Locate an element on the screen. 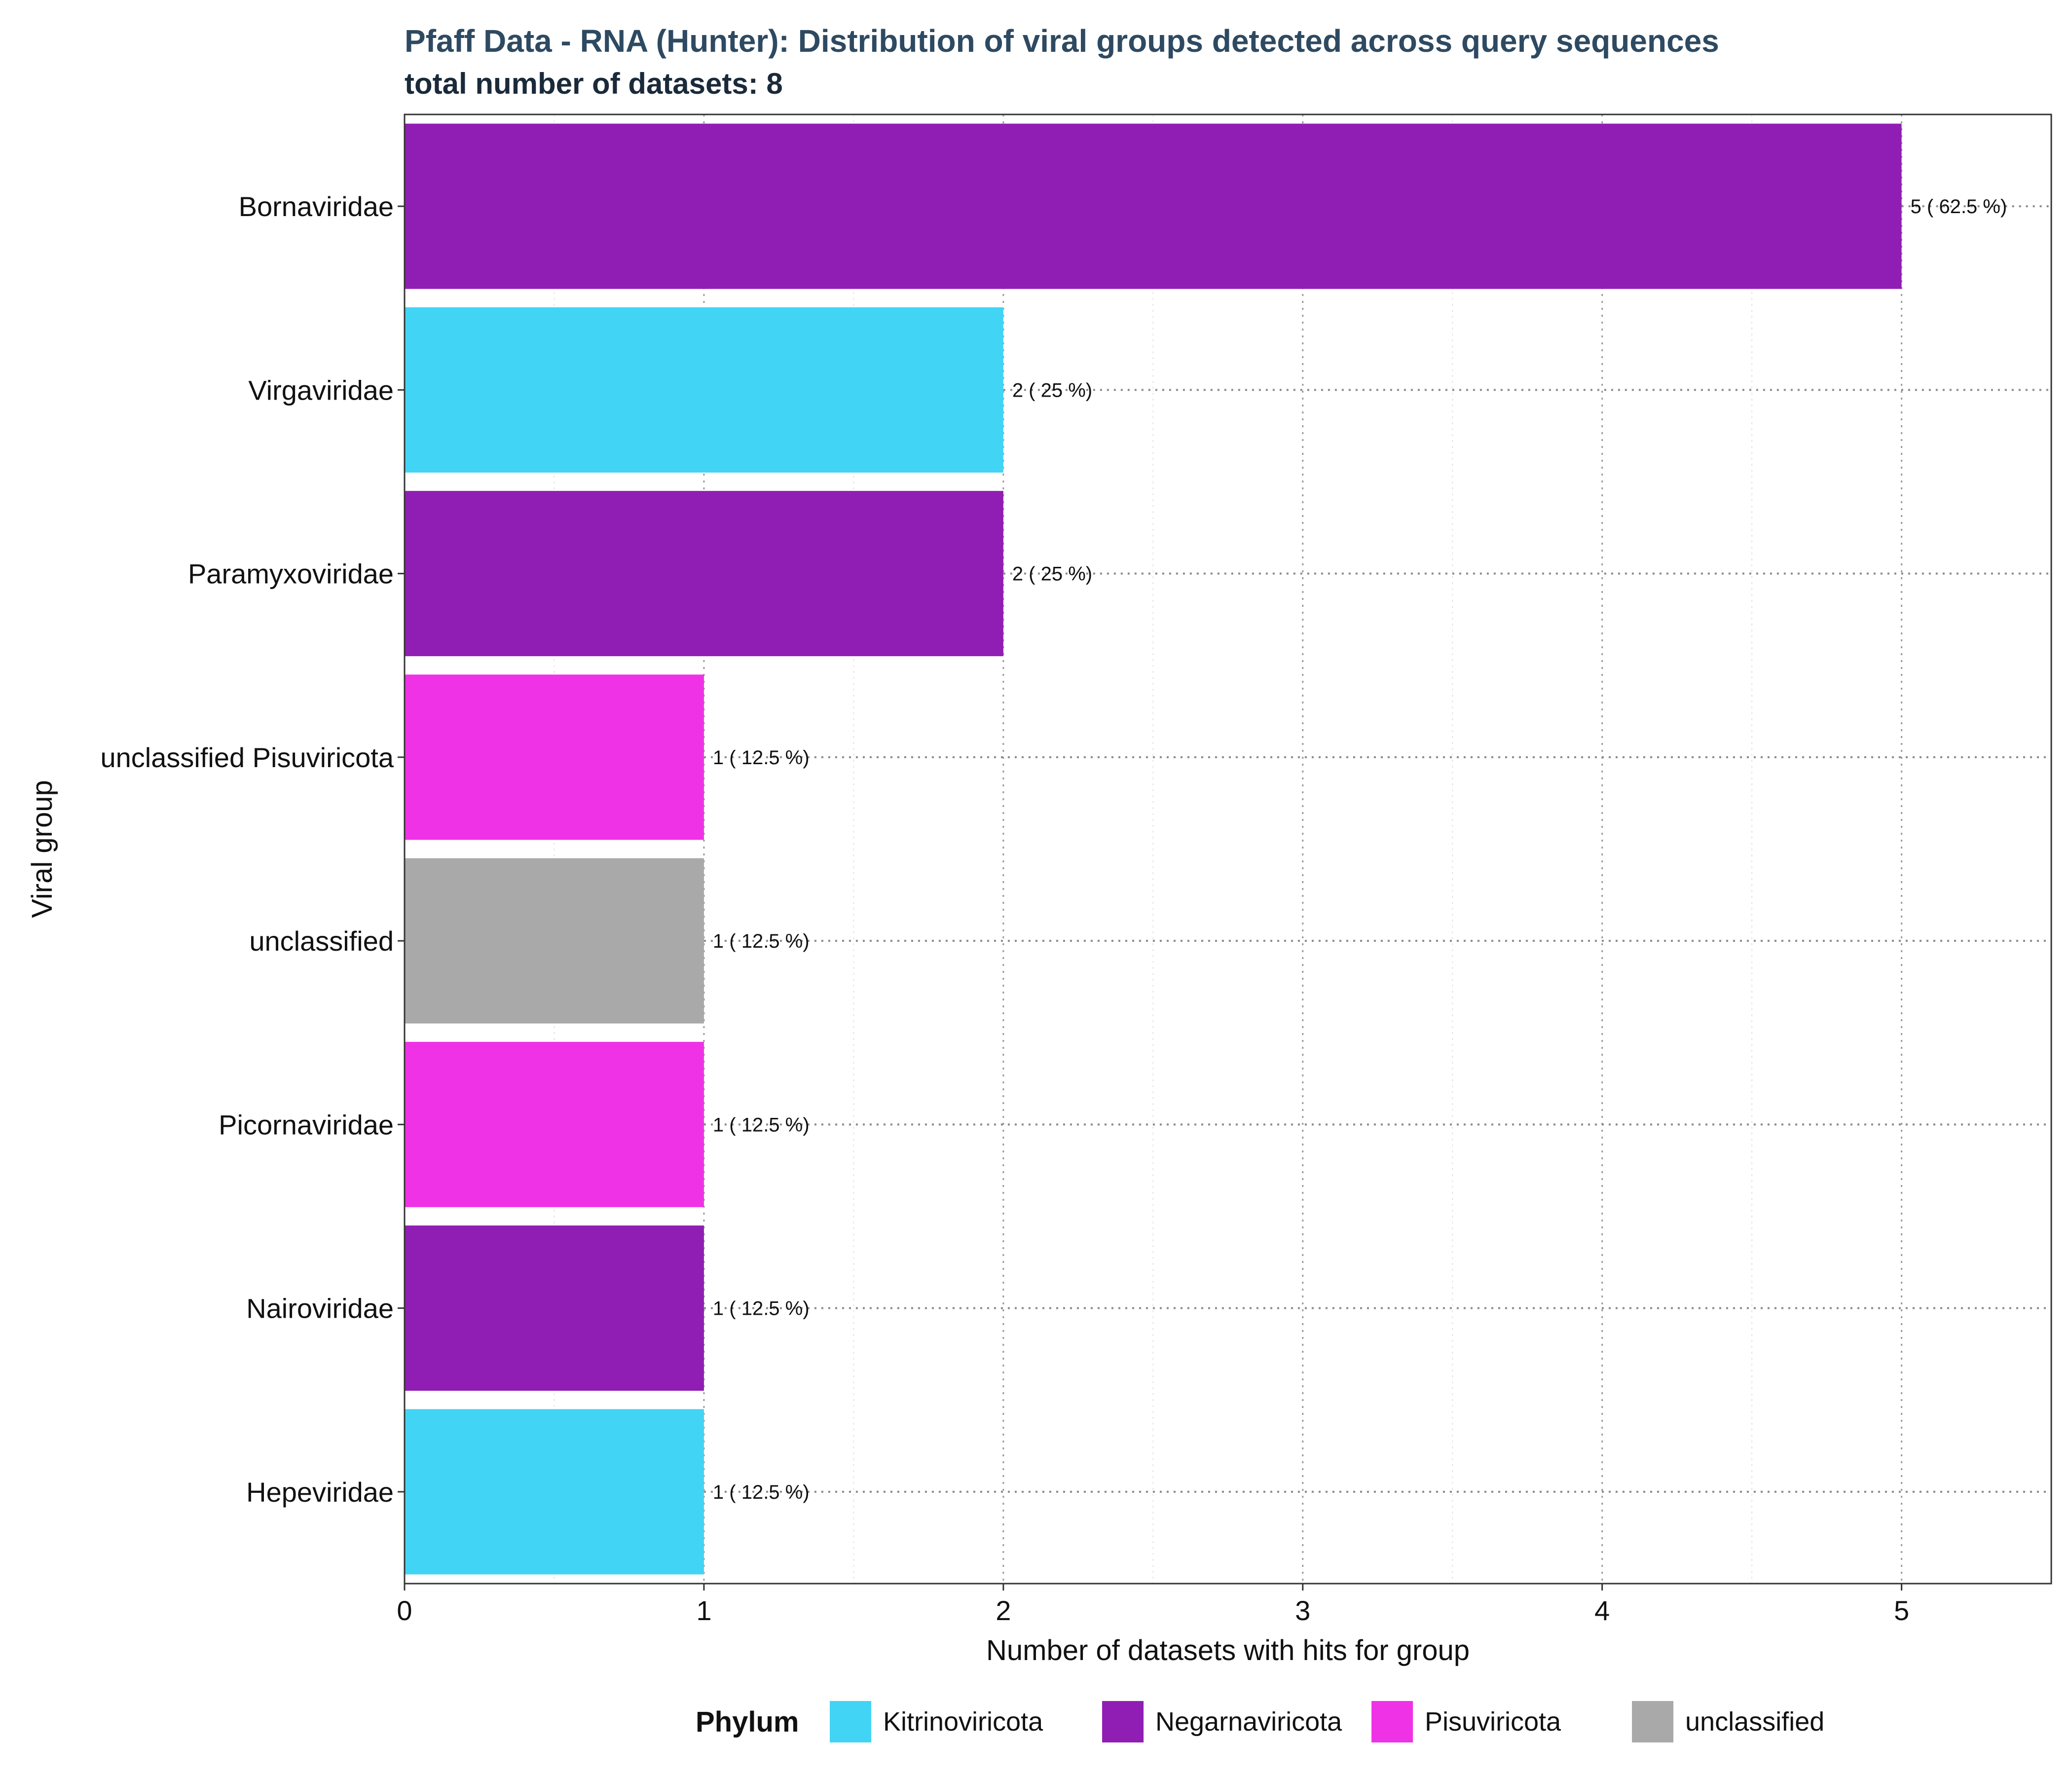 The image size is (2072, 1776). bar-value-label: 5 ( 62.5 %) is located at coordinates (1959, 207).